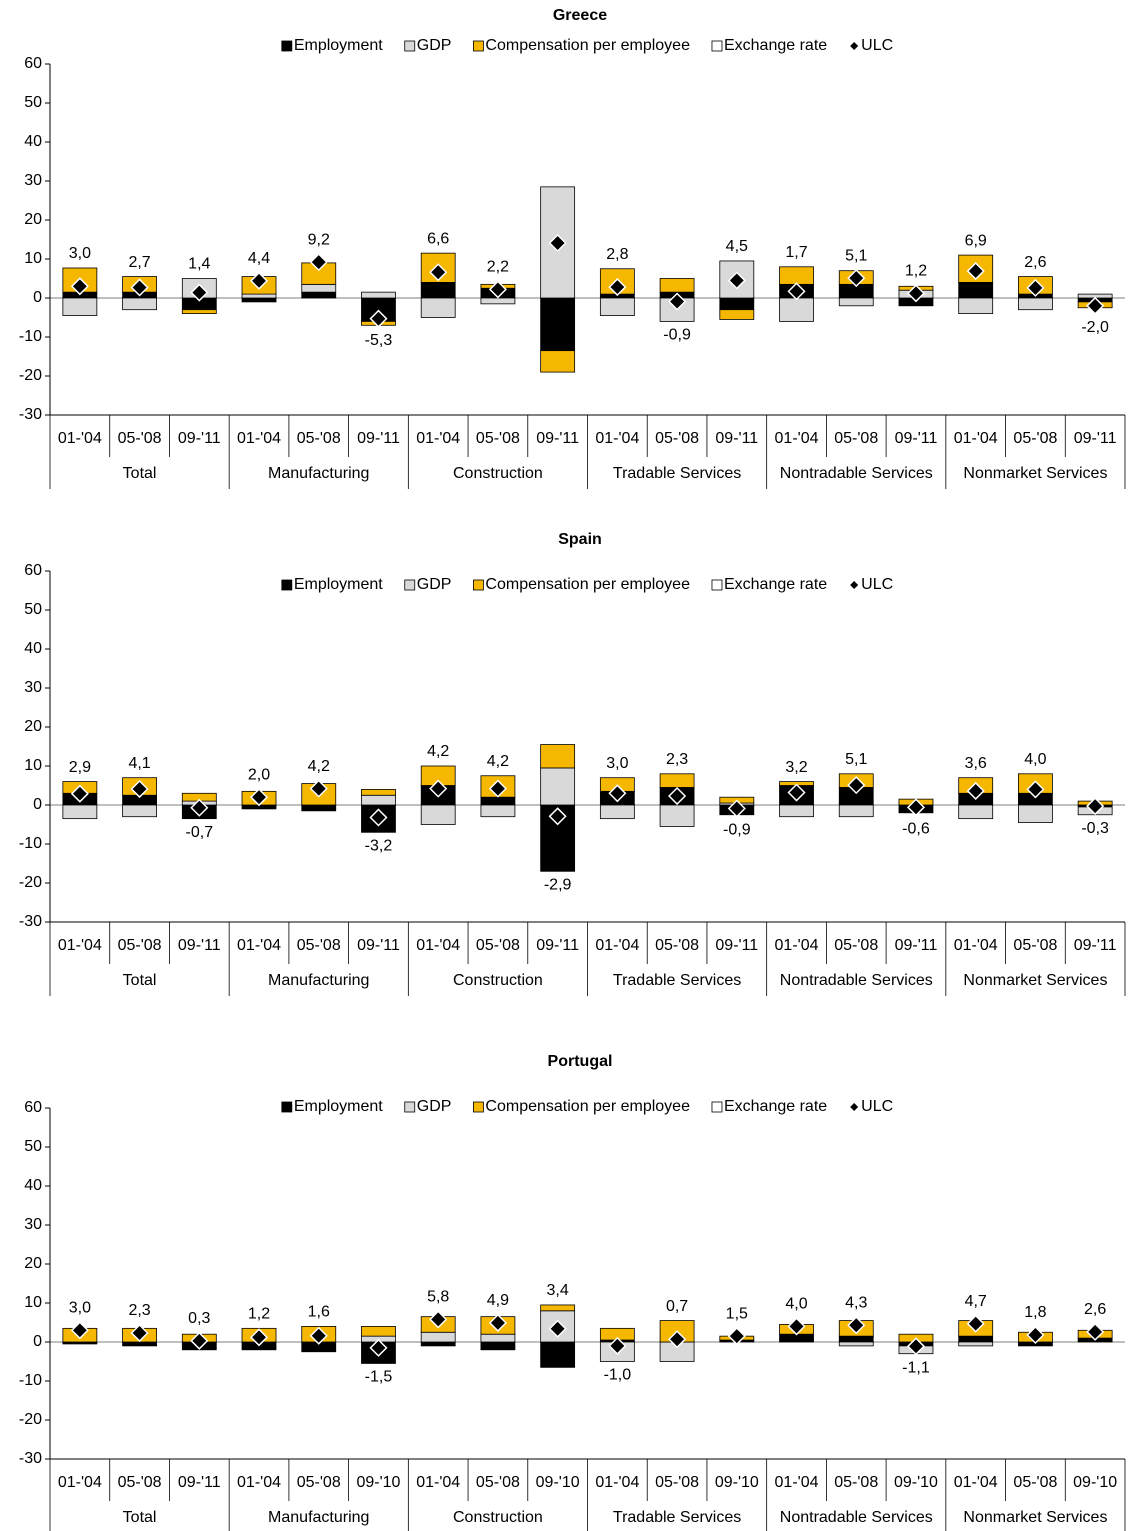 The width and height of the screenshot is (1131, 1531). I want to click on legend-label: Compensation per employee, so click(587, 1106).